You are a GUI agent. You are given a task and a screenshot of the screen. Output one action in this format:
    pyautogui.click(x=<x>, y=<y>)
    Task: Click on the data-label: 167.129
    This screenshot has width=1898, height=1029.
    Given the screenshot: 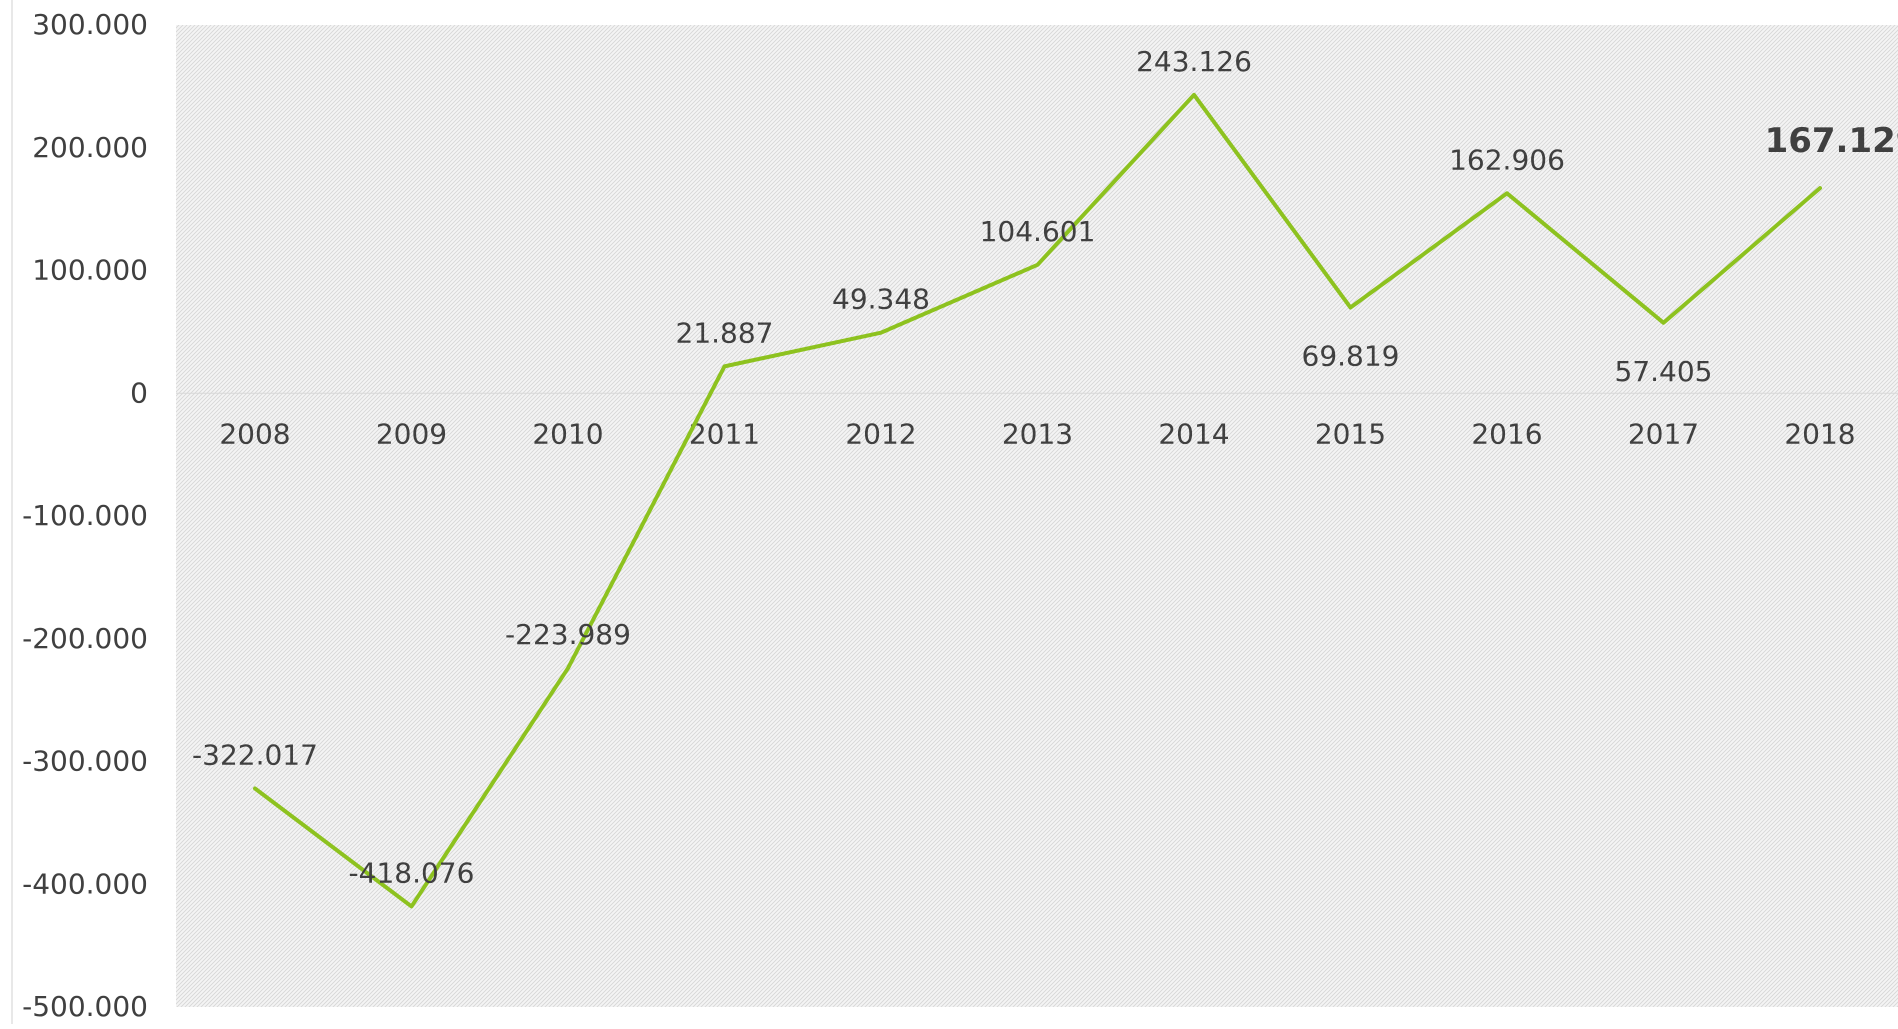 What is the action you would take?
    pyautogui.click(x=1831, y=141)
    